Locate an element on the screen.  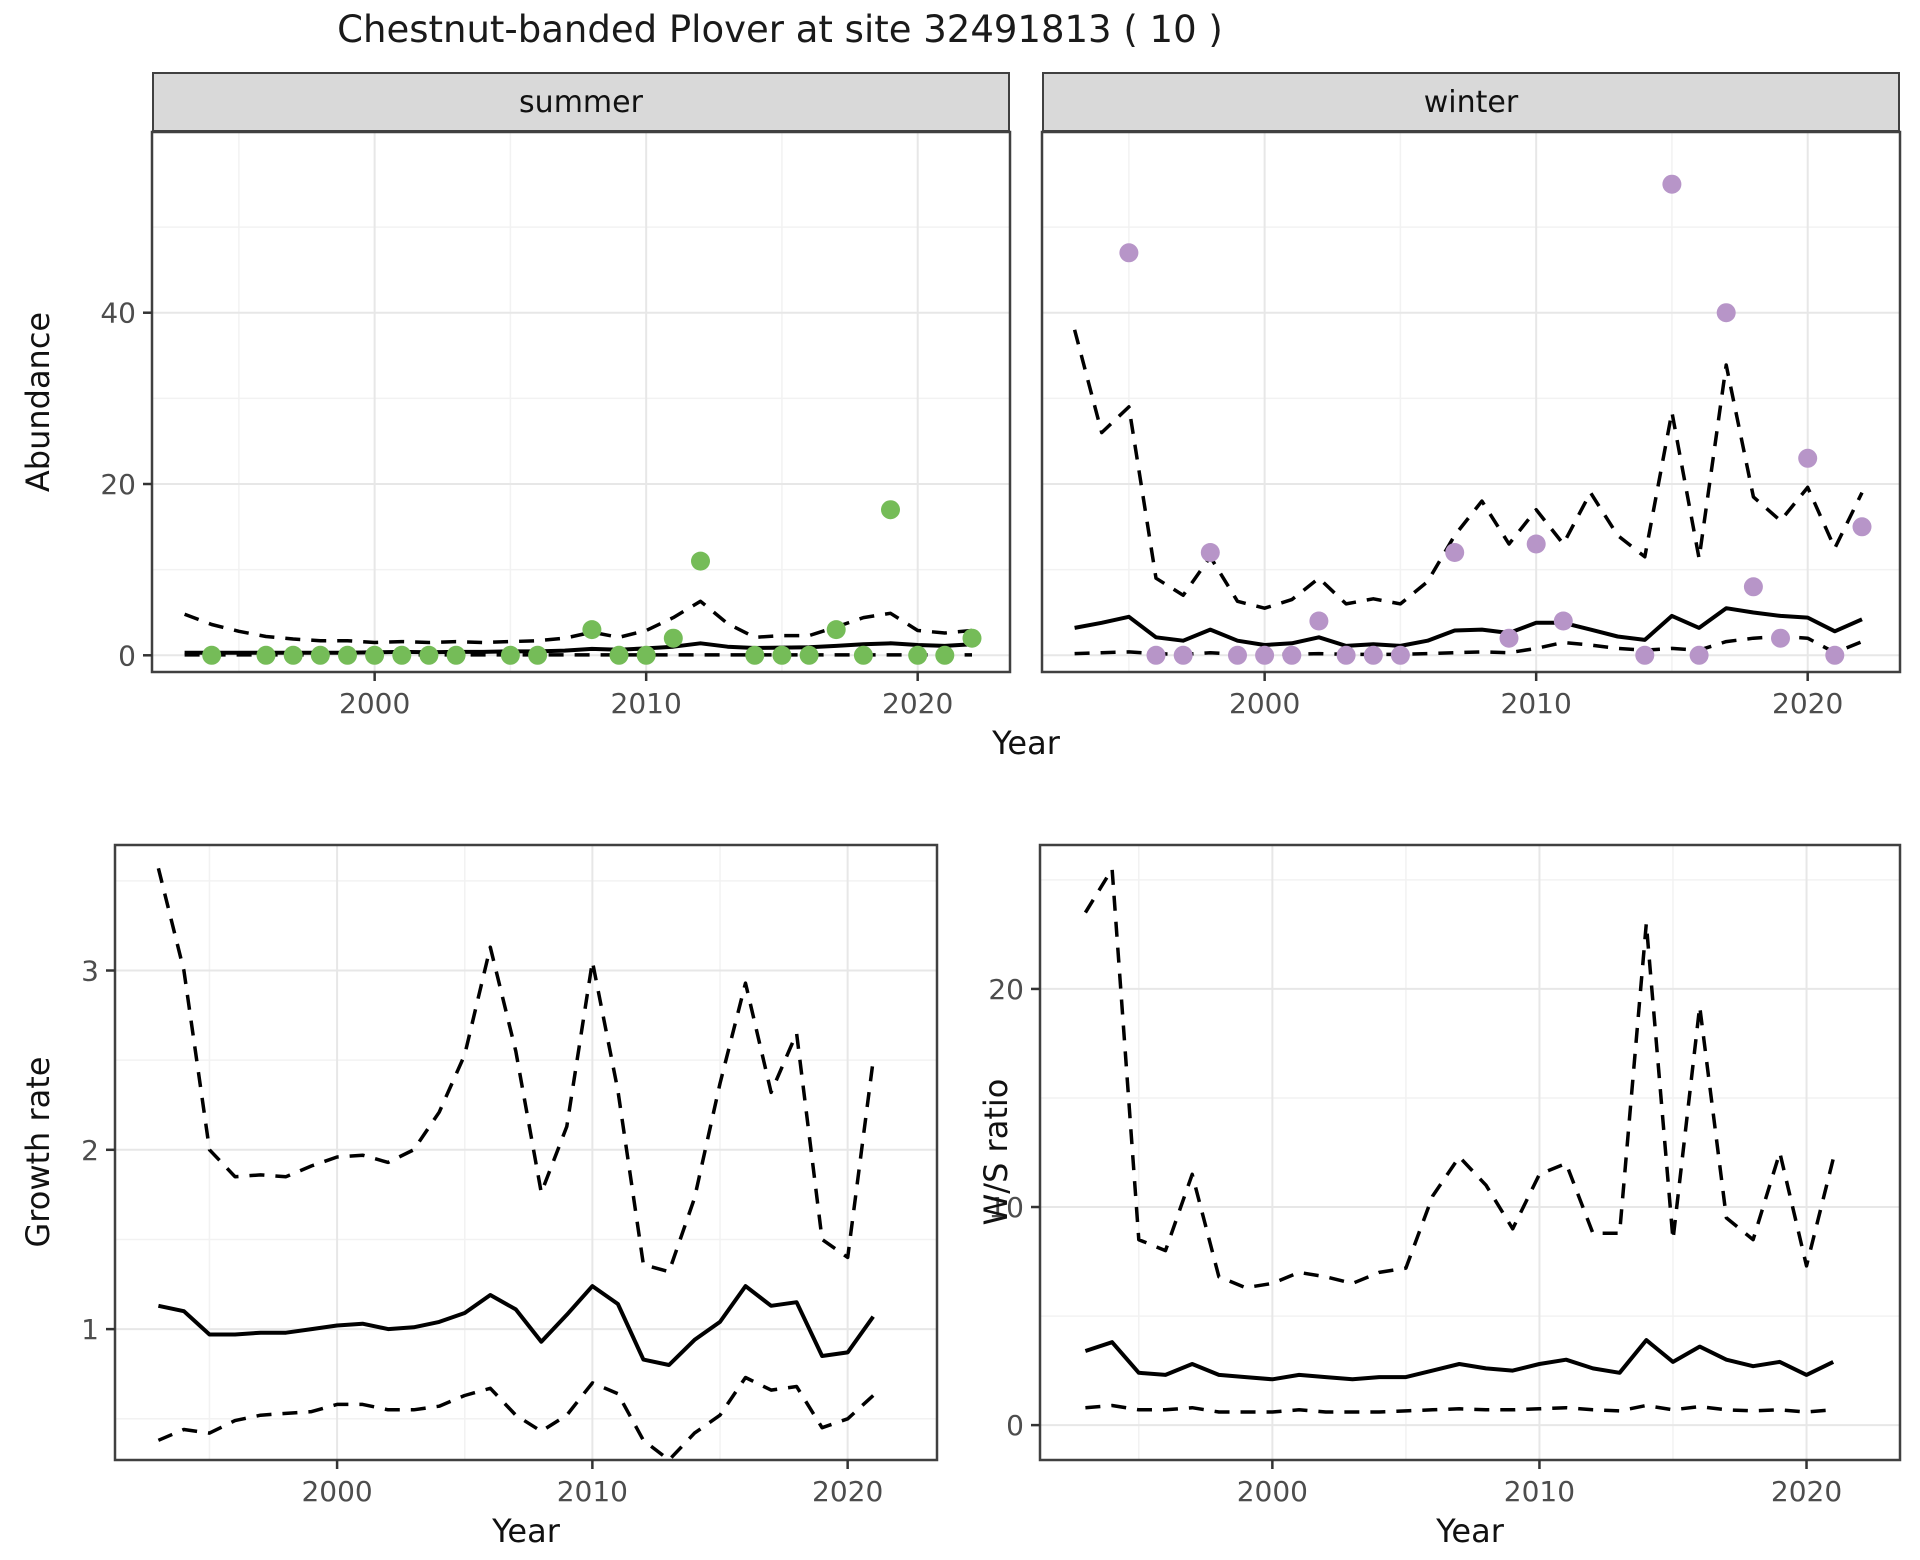
y-tick-label: 40 is located at coordinates (118, 313).